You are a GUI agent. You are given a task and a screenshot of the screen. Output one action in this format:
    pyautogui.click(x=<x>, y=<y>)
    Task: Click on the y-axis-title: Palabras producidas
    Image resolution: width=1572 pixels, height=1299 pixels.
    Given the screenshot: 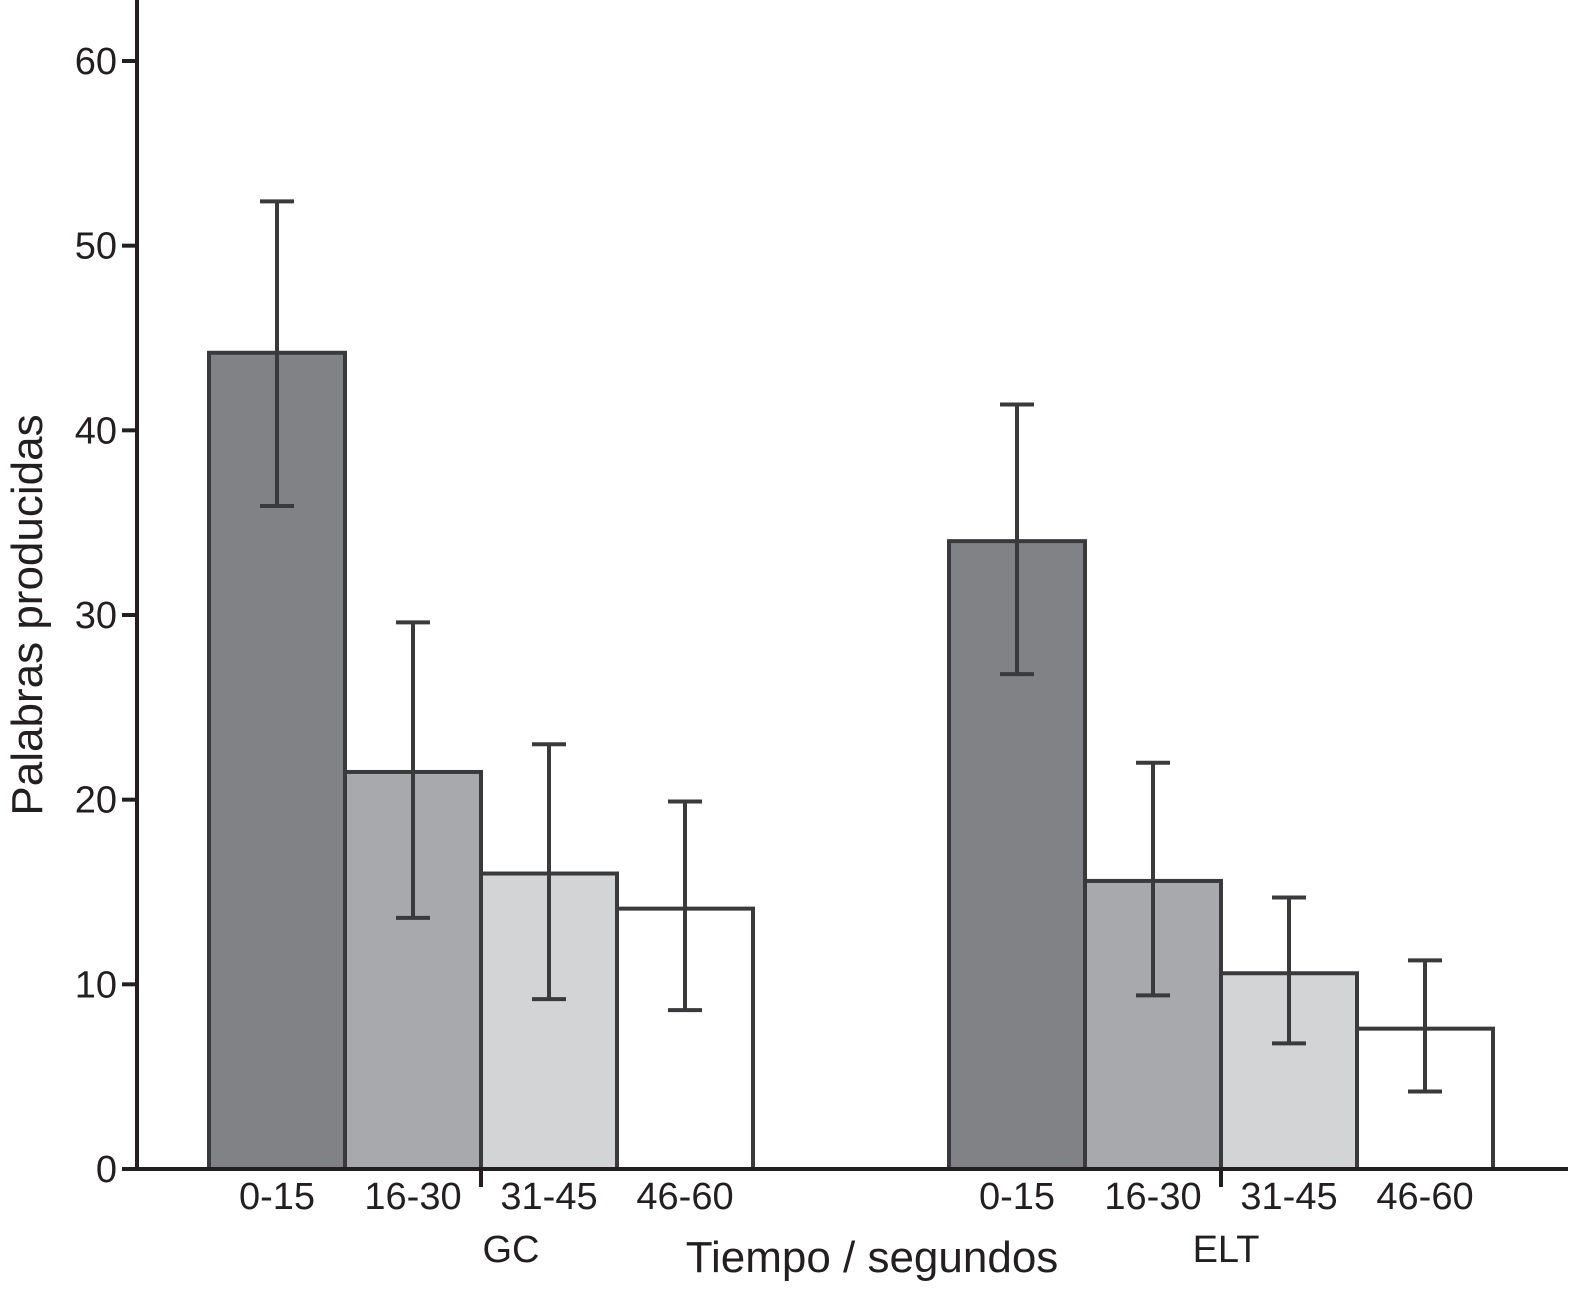 What is the action you would take?
    pyautogui.click(x=27, y=614)
    